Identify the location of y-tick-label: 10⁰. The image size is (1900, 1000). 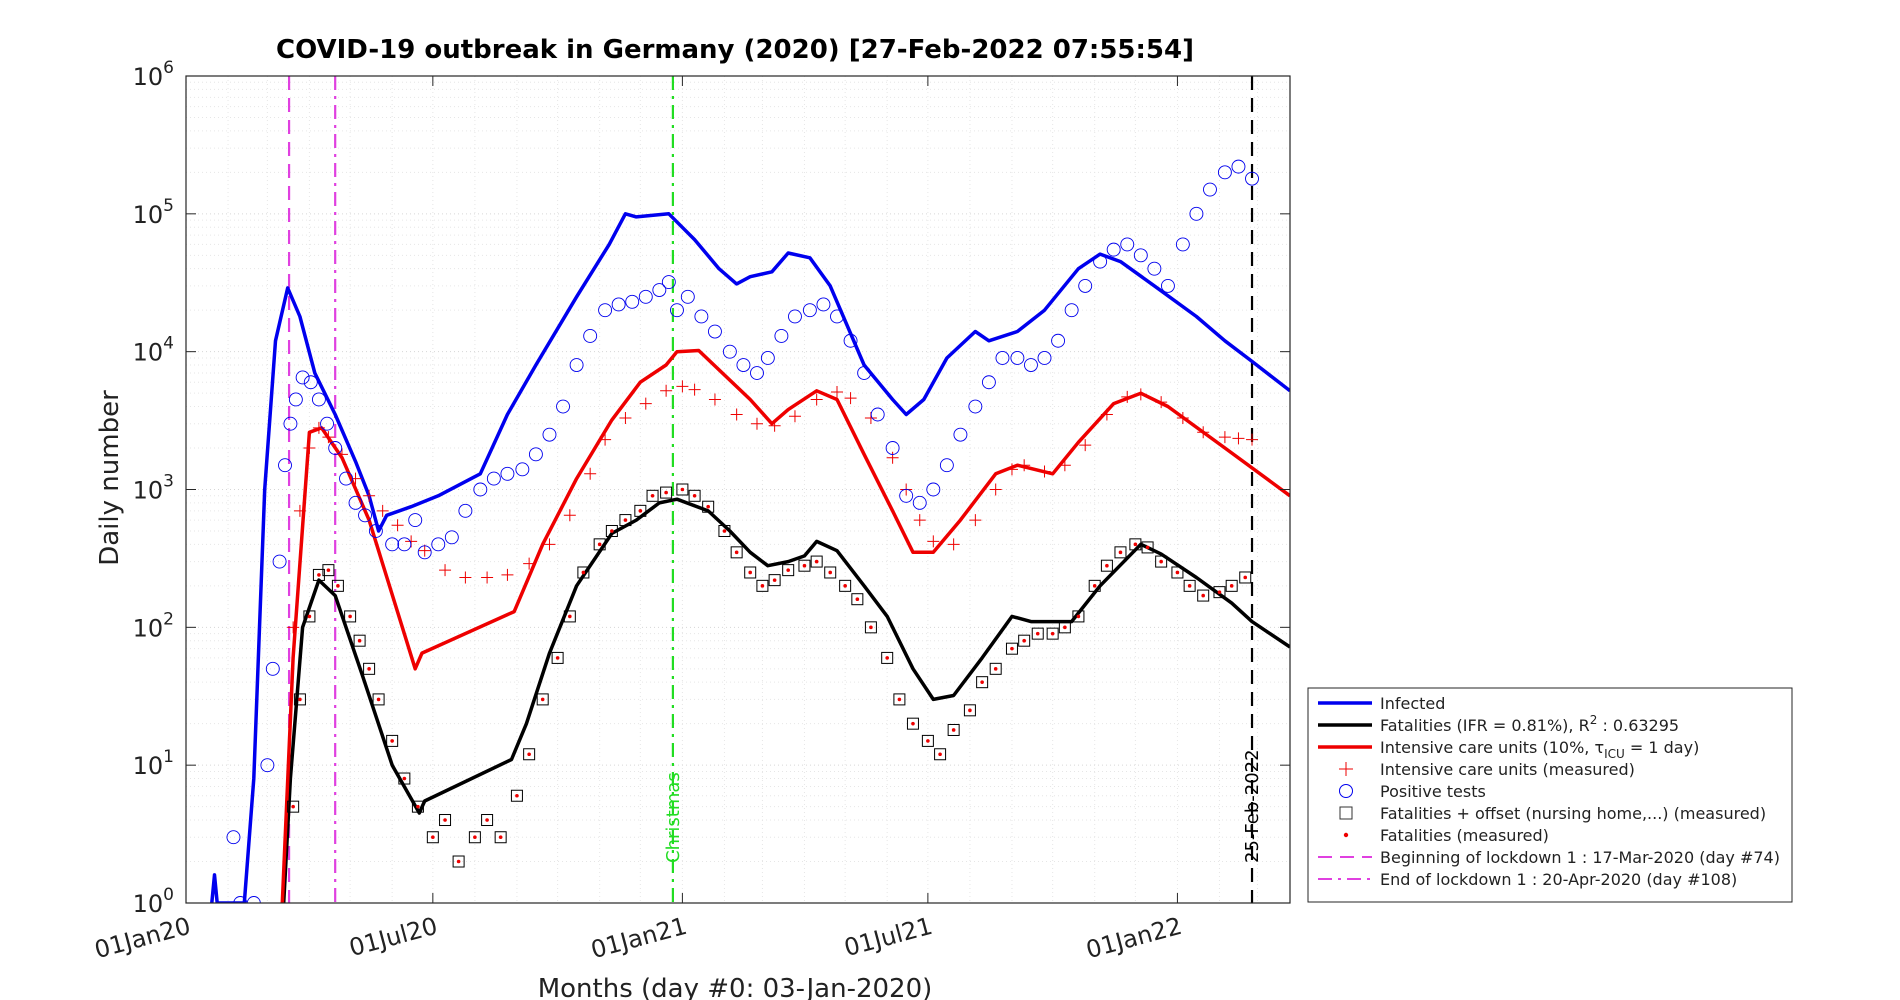
(153, 901).